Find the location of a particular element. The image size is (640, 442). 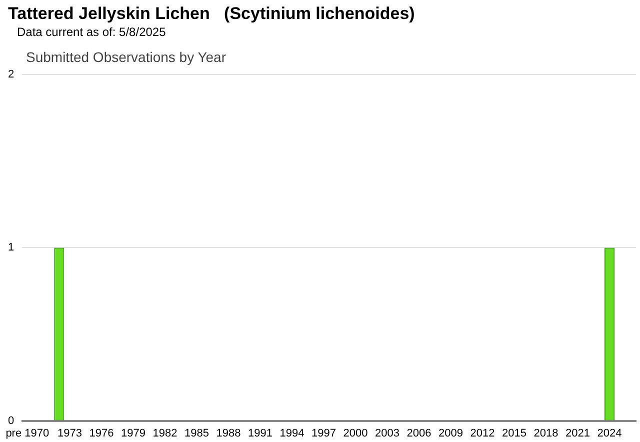

x-tick-label: 1982 is located at coordinates (165, 433).